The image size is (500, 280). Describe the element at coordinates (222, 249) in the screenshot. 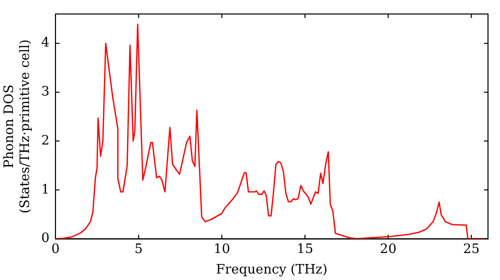

I see `x-tick-label: 10` at that location.